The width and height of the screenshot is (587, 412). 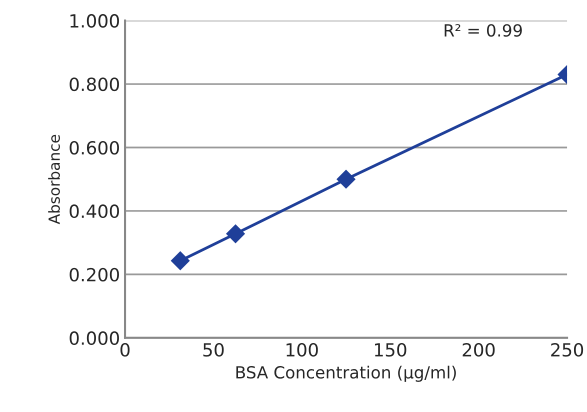 What do you see at coordinates (302, 350) in the screenshot?
I see `x-tick-label: 100` at bounding box center [302, 350].